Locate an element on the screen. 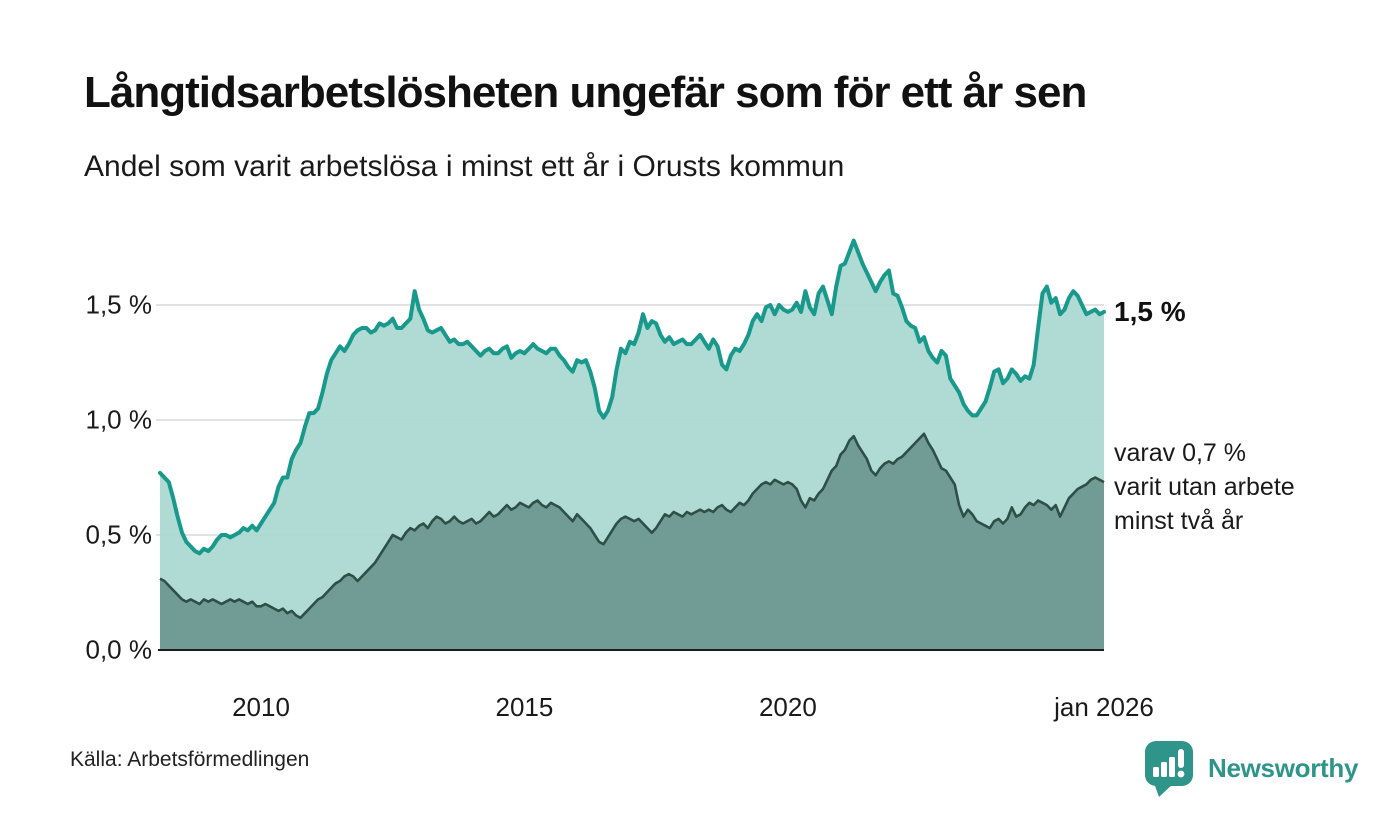 The width and height of the screenshot is (1400, 840). brand-logo: Newsworthy is located at coordinates (1251, 769).